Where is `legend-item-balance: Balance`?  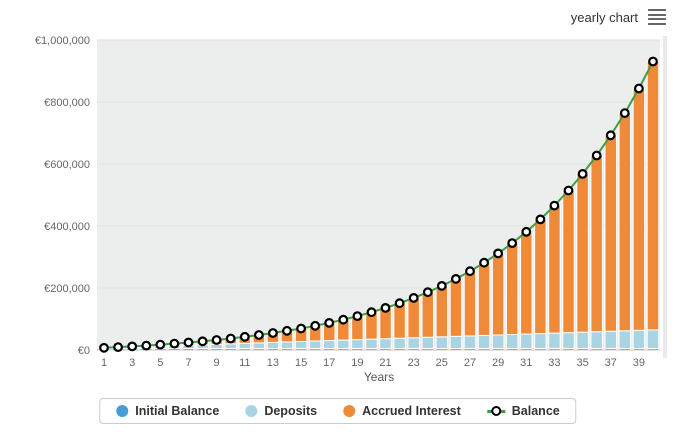
legend-item-balance: Balance is located at coordinates (523, 411).